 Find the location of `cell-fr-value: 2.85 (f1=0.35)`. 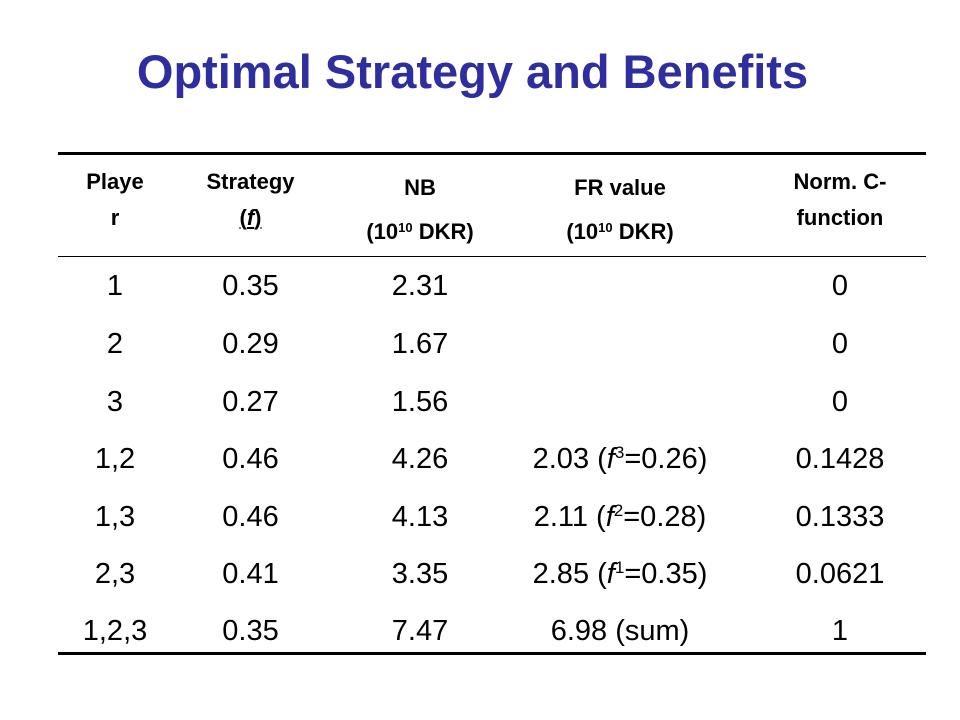

cell-fr-value: 2.85 (f1=0.35) is located at coordinates (620, 574).